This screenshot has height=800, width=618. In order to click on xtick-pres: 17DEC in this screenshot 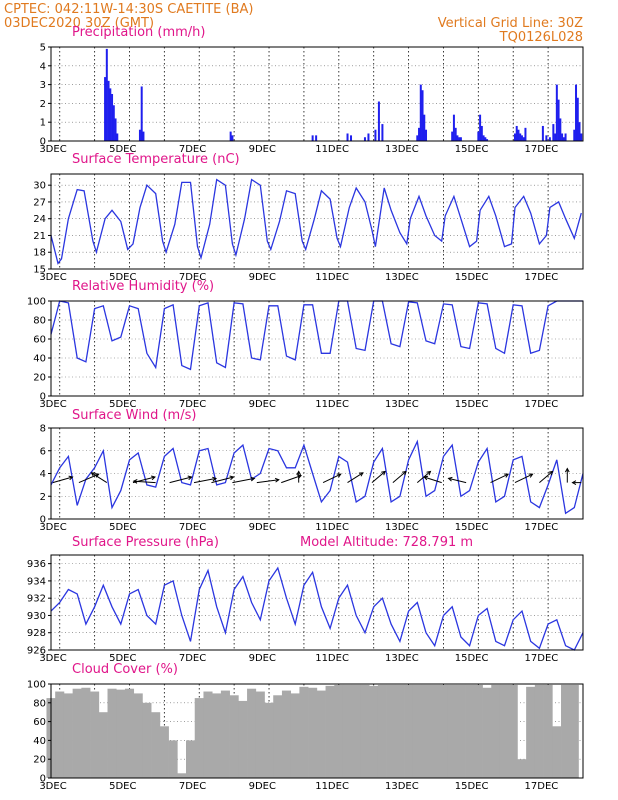, I will do `click(542, 658)`.